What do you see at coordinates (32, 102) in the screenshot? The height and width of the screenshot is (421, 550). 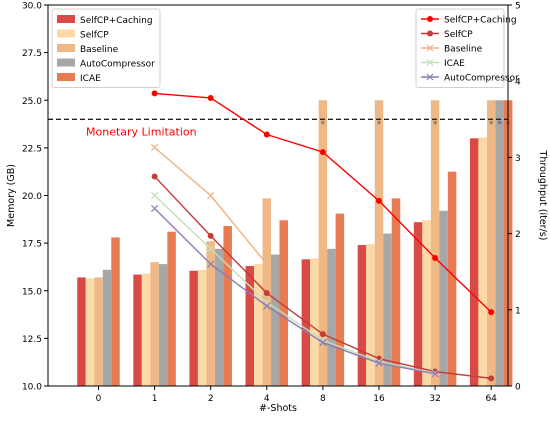 I see `y-left-tick-label: 25.0` at bounding box center [32, 102].